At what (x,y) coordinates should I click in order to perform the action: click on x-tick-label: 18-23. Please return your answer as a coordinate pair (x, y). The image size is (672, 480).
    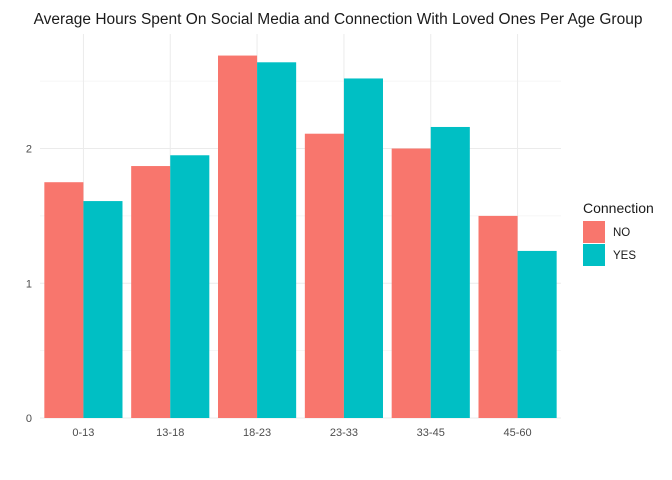
    Looking at the image, I should click on (257, 433).